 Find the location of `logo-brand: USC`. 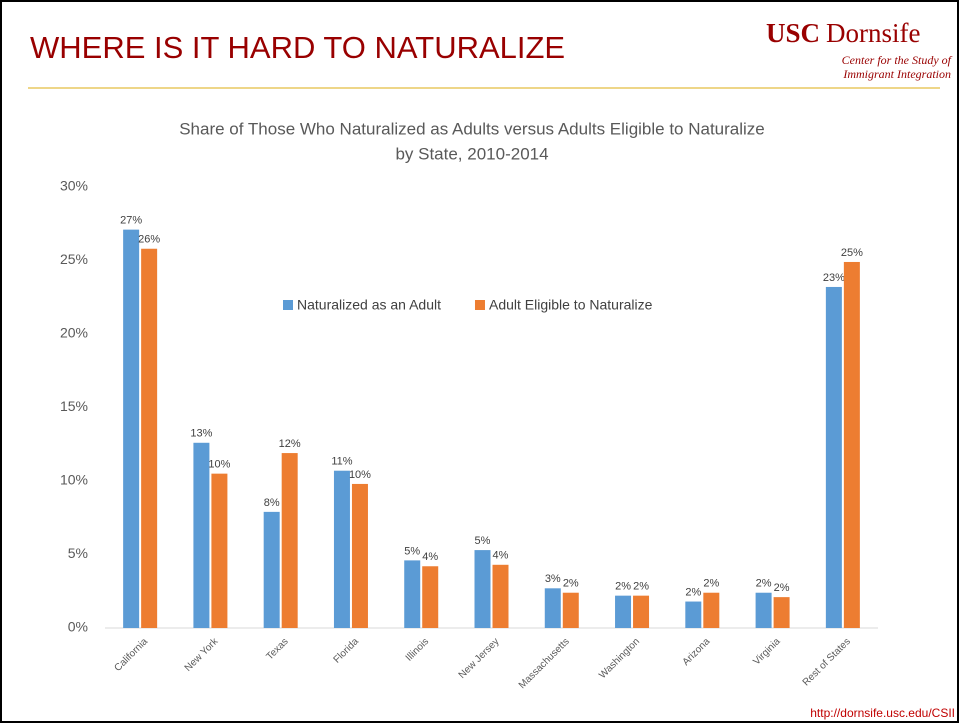

logo-brand: USC is located at coordinates (793, 33).